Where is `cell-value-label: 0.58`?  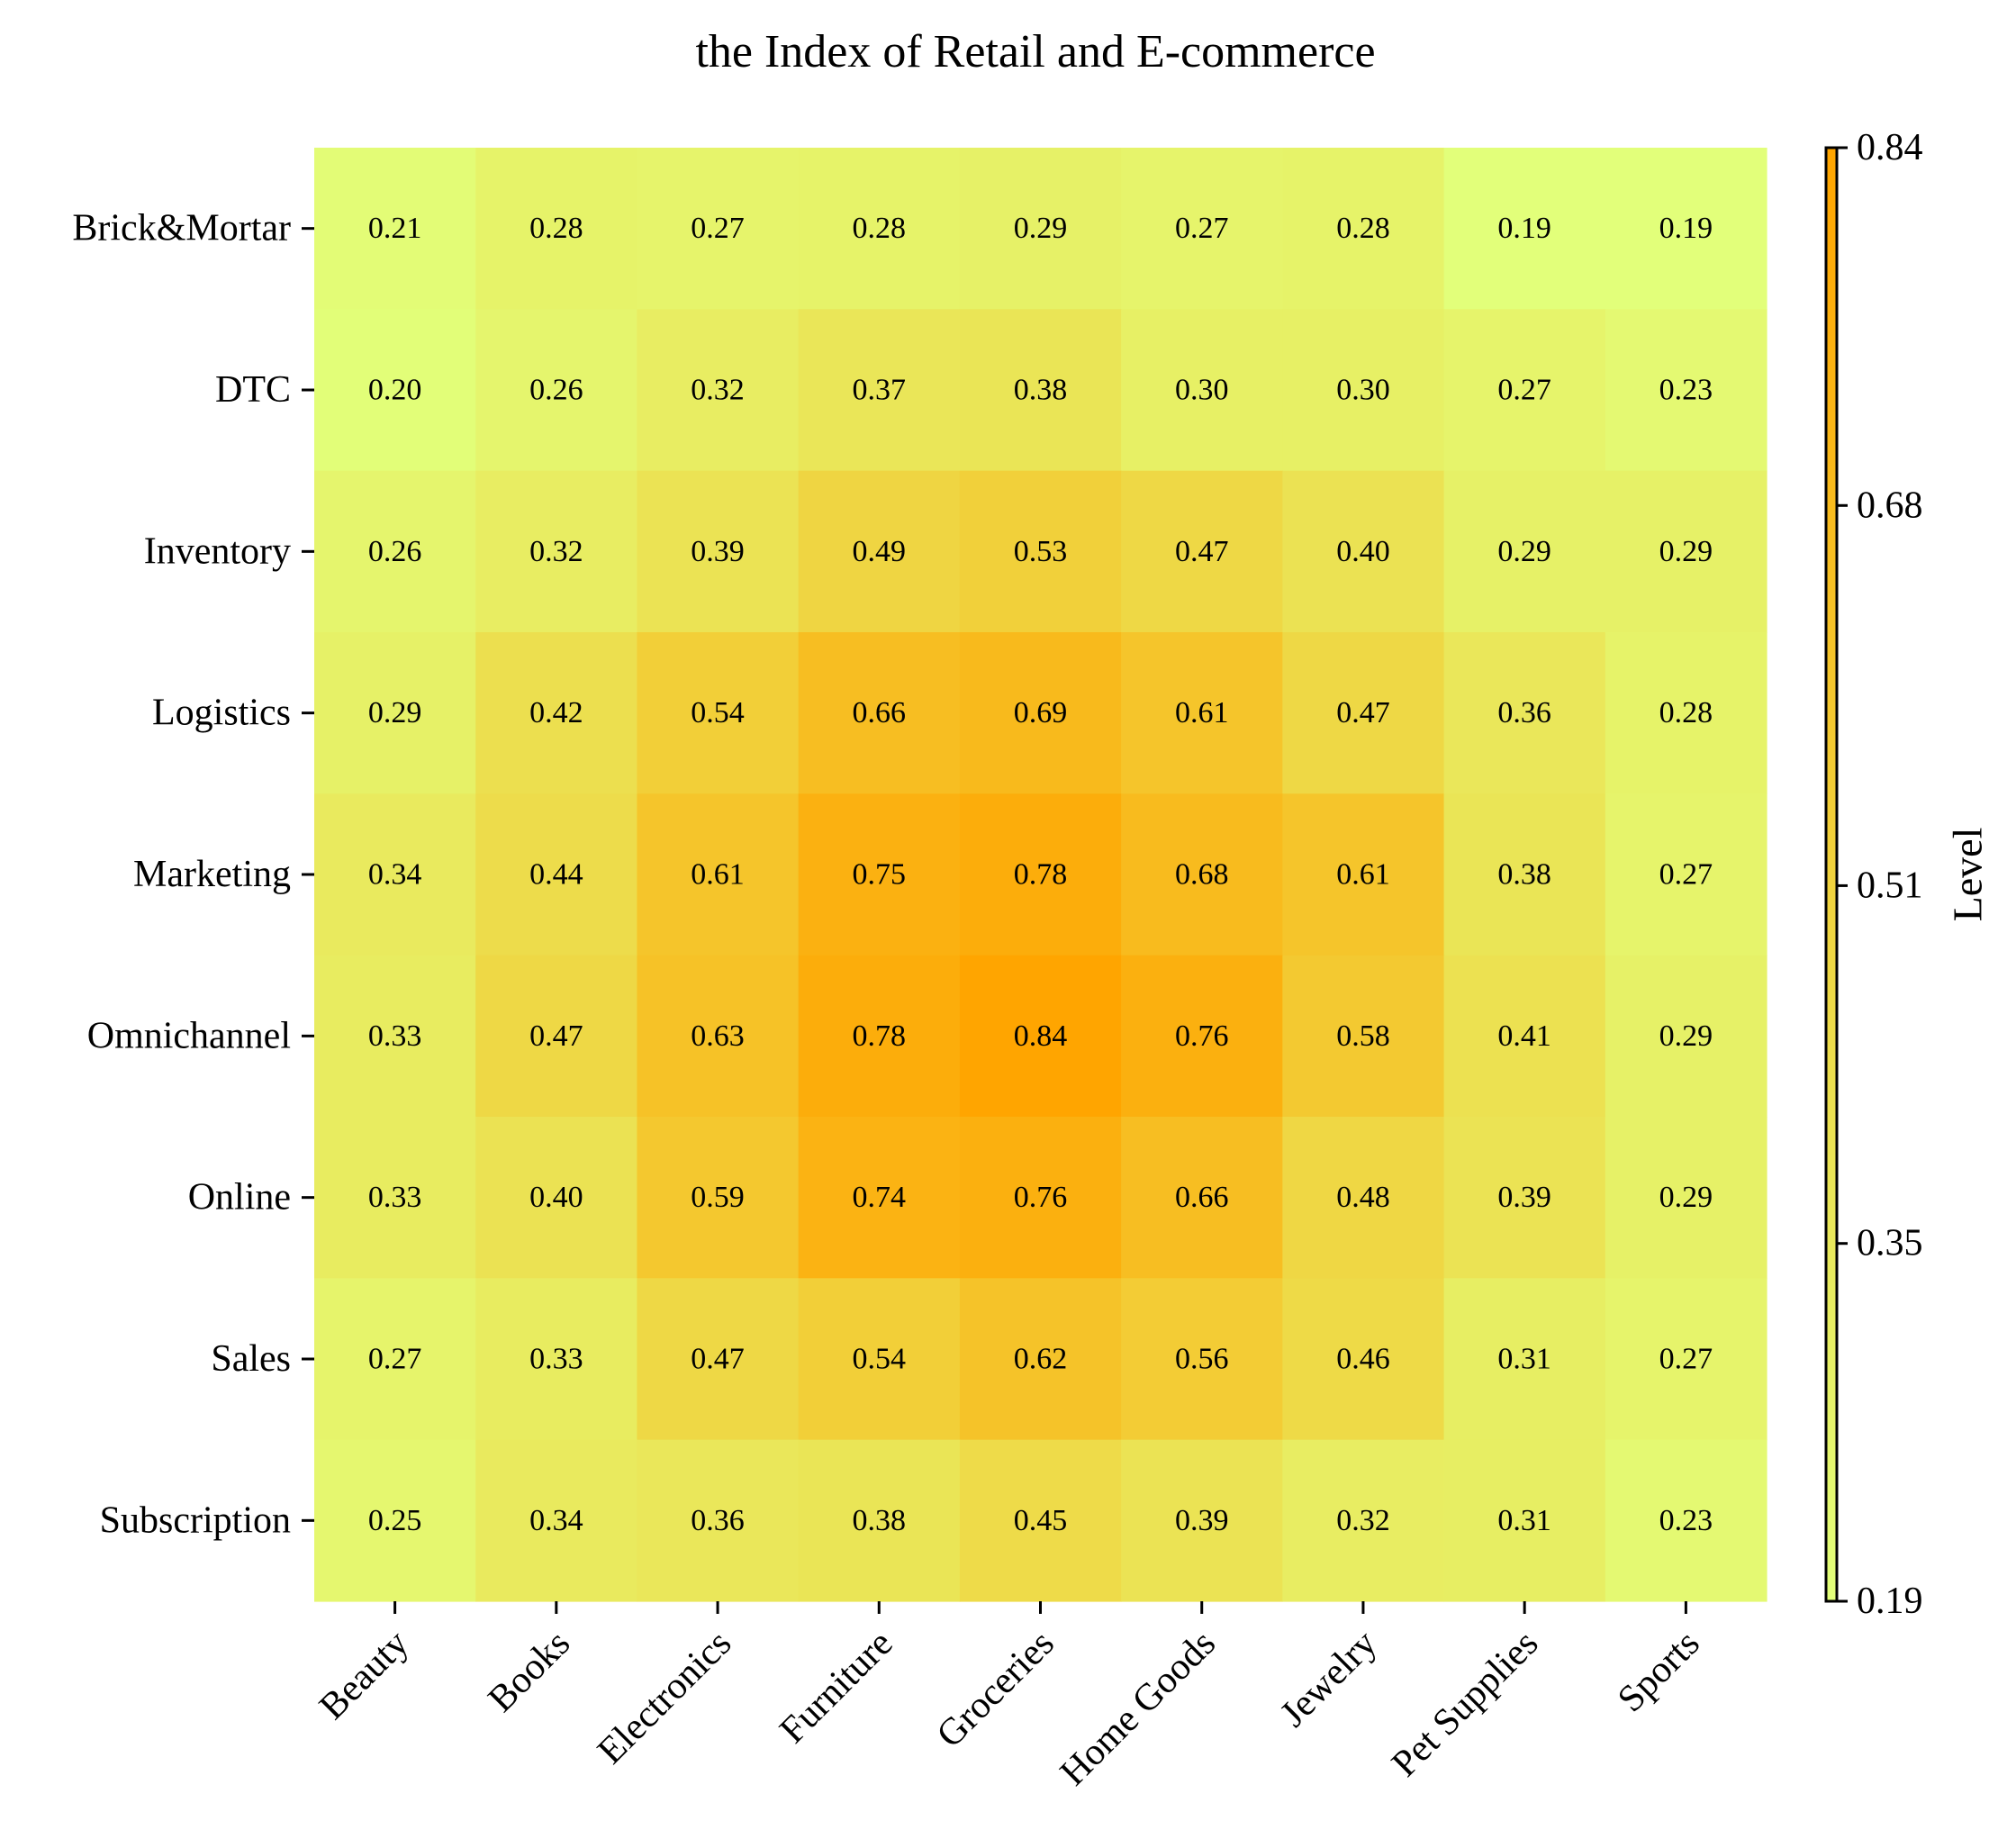
cell-value-label: 0.58 is located at coordinates (1363, 1036).